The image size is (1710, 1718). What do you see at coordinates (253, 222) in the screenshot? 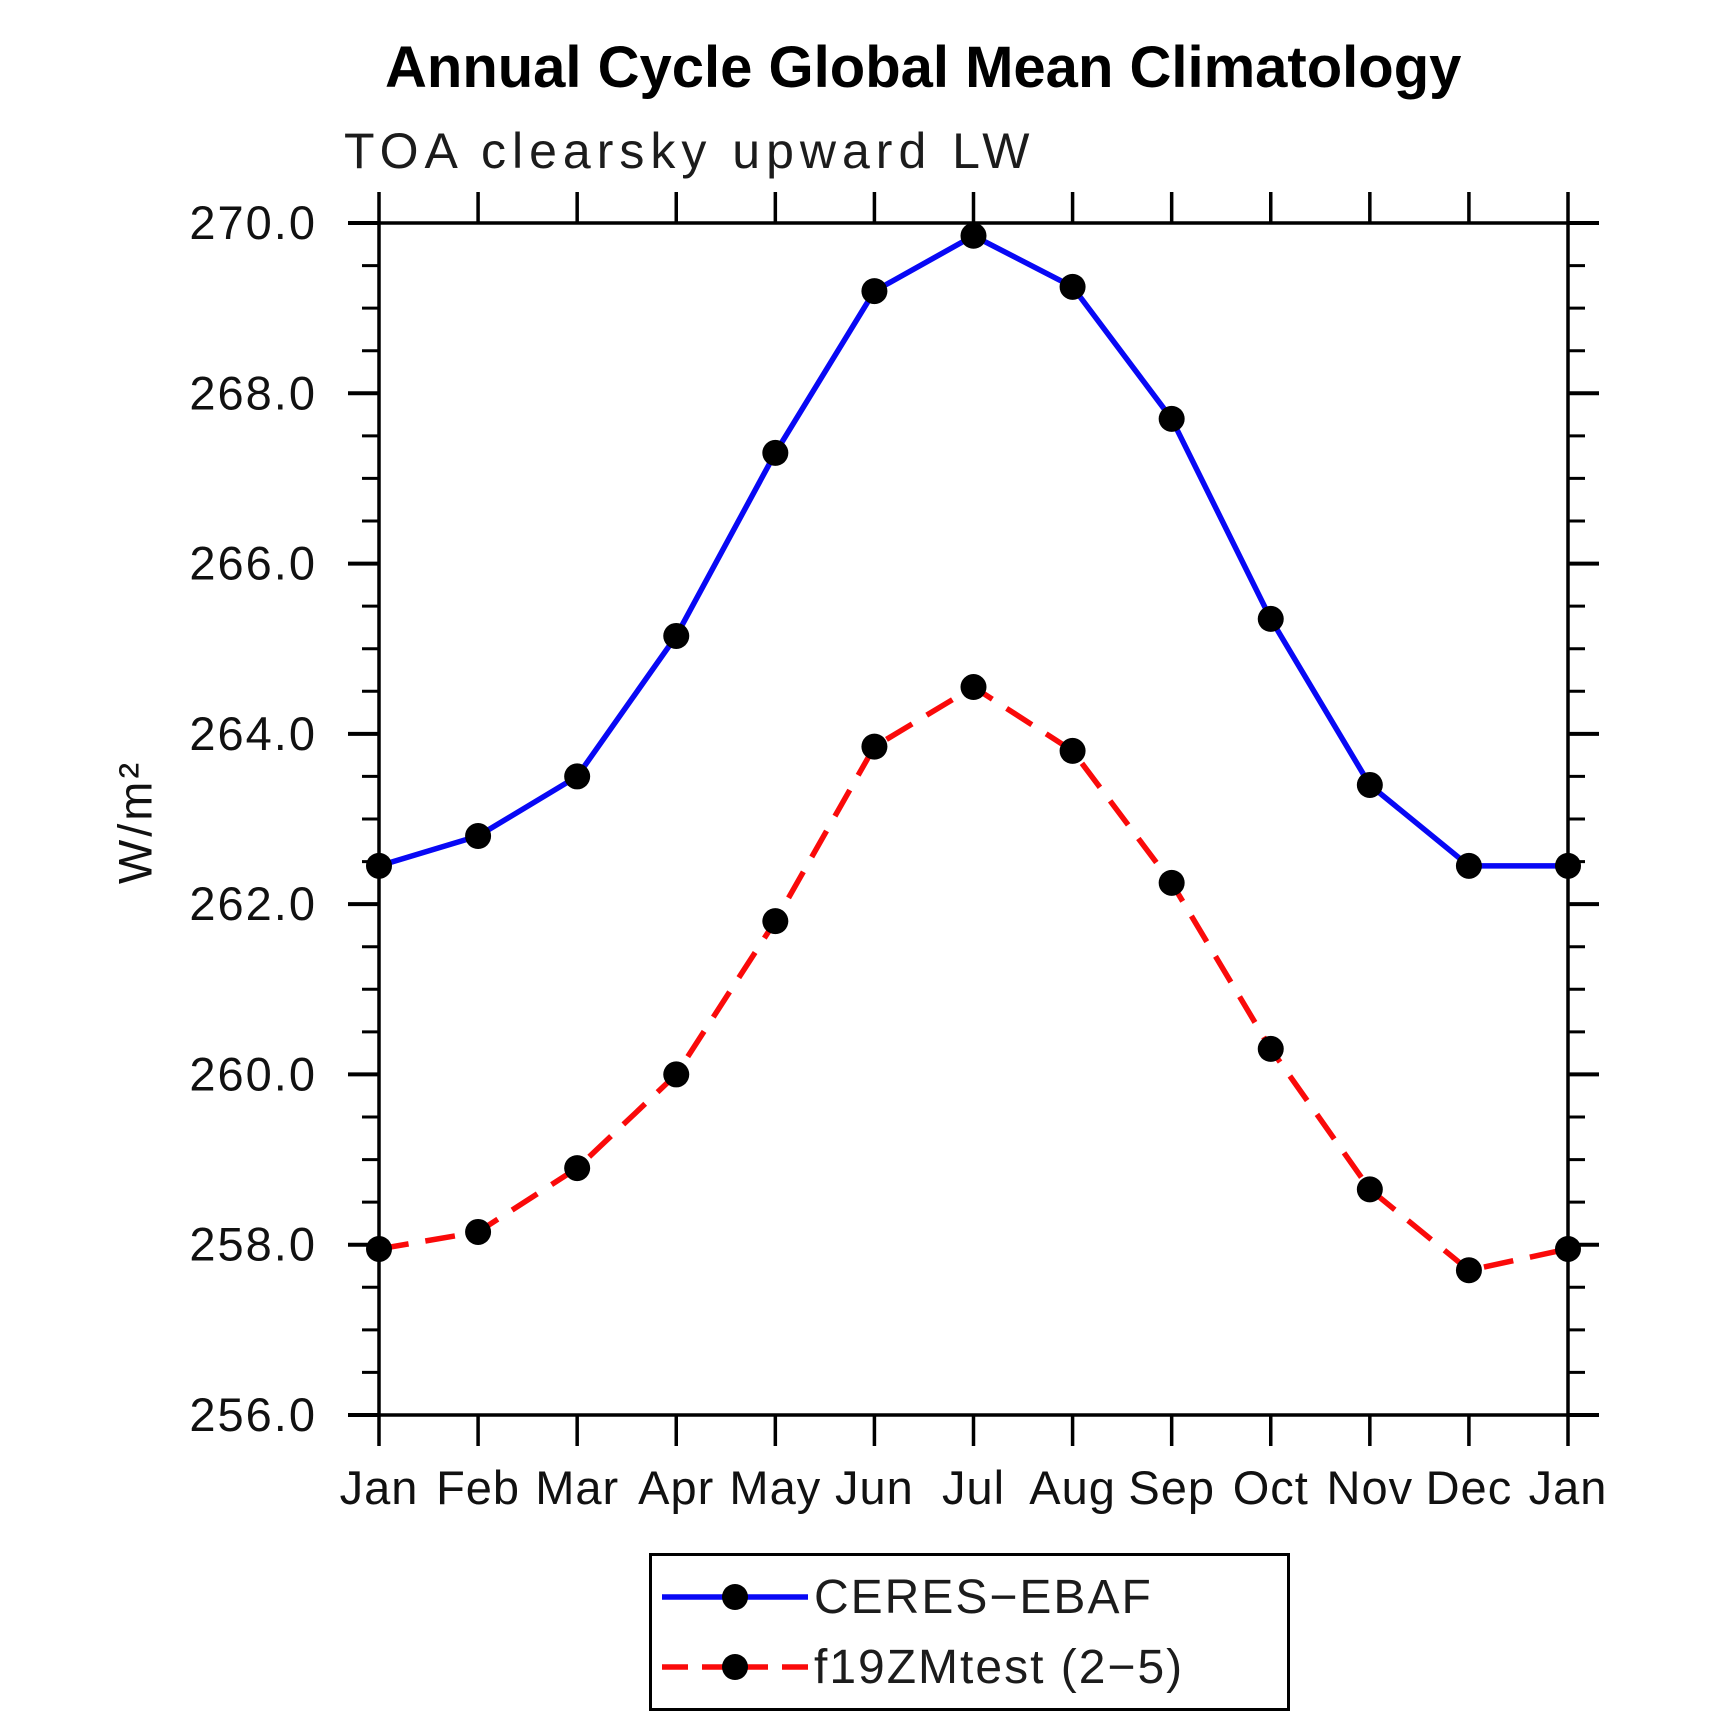
I see `y-axis-label: 270.0` at bounding box center [253, 222].